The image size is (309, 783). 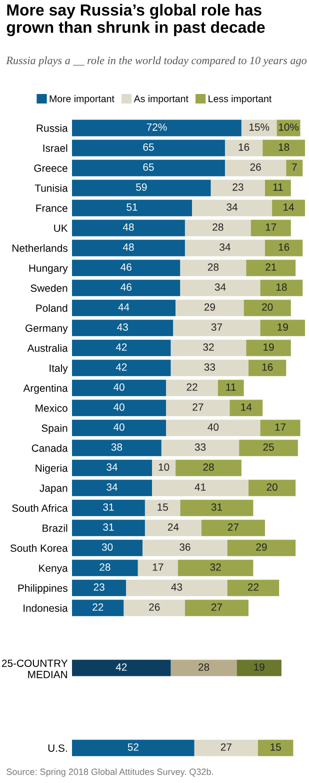 I want to click on y-tick-label: Mexico, so click(x=52, y=408).